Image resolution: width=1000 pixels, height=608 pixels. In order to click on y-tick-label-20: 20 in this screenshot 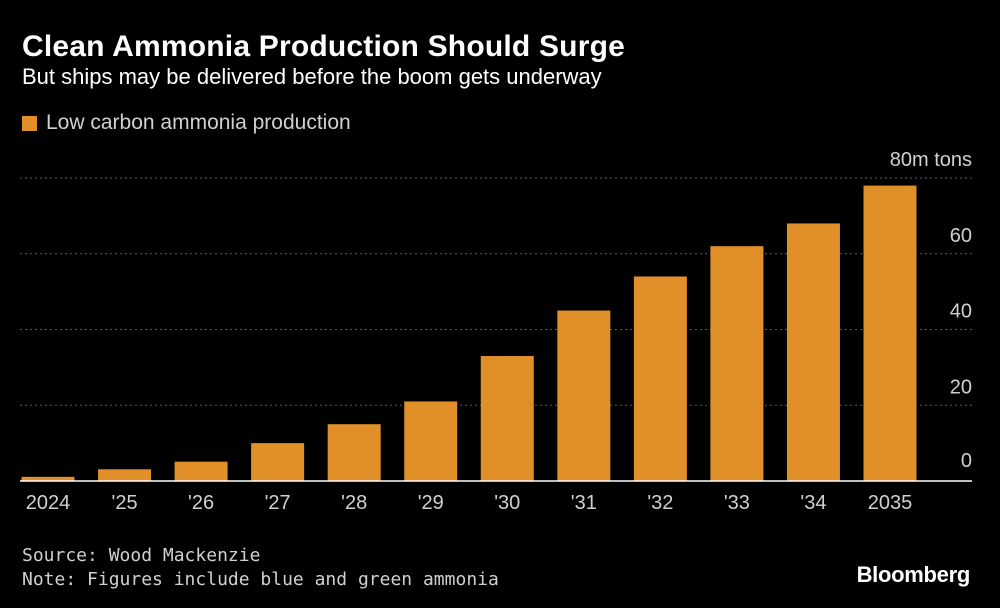, I will do `click(961, 387)`.